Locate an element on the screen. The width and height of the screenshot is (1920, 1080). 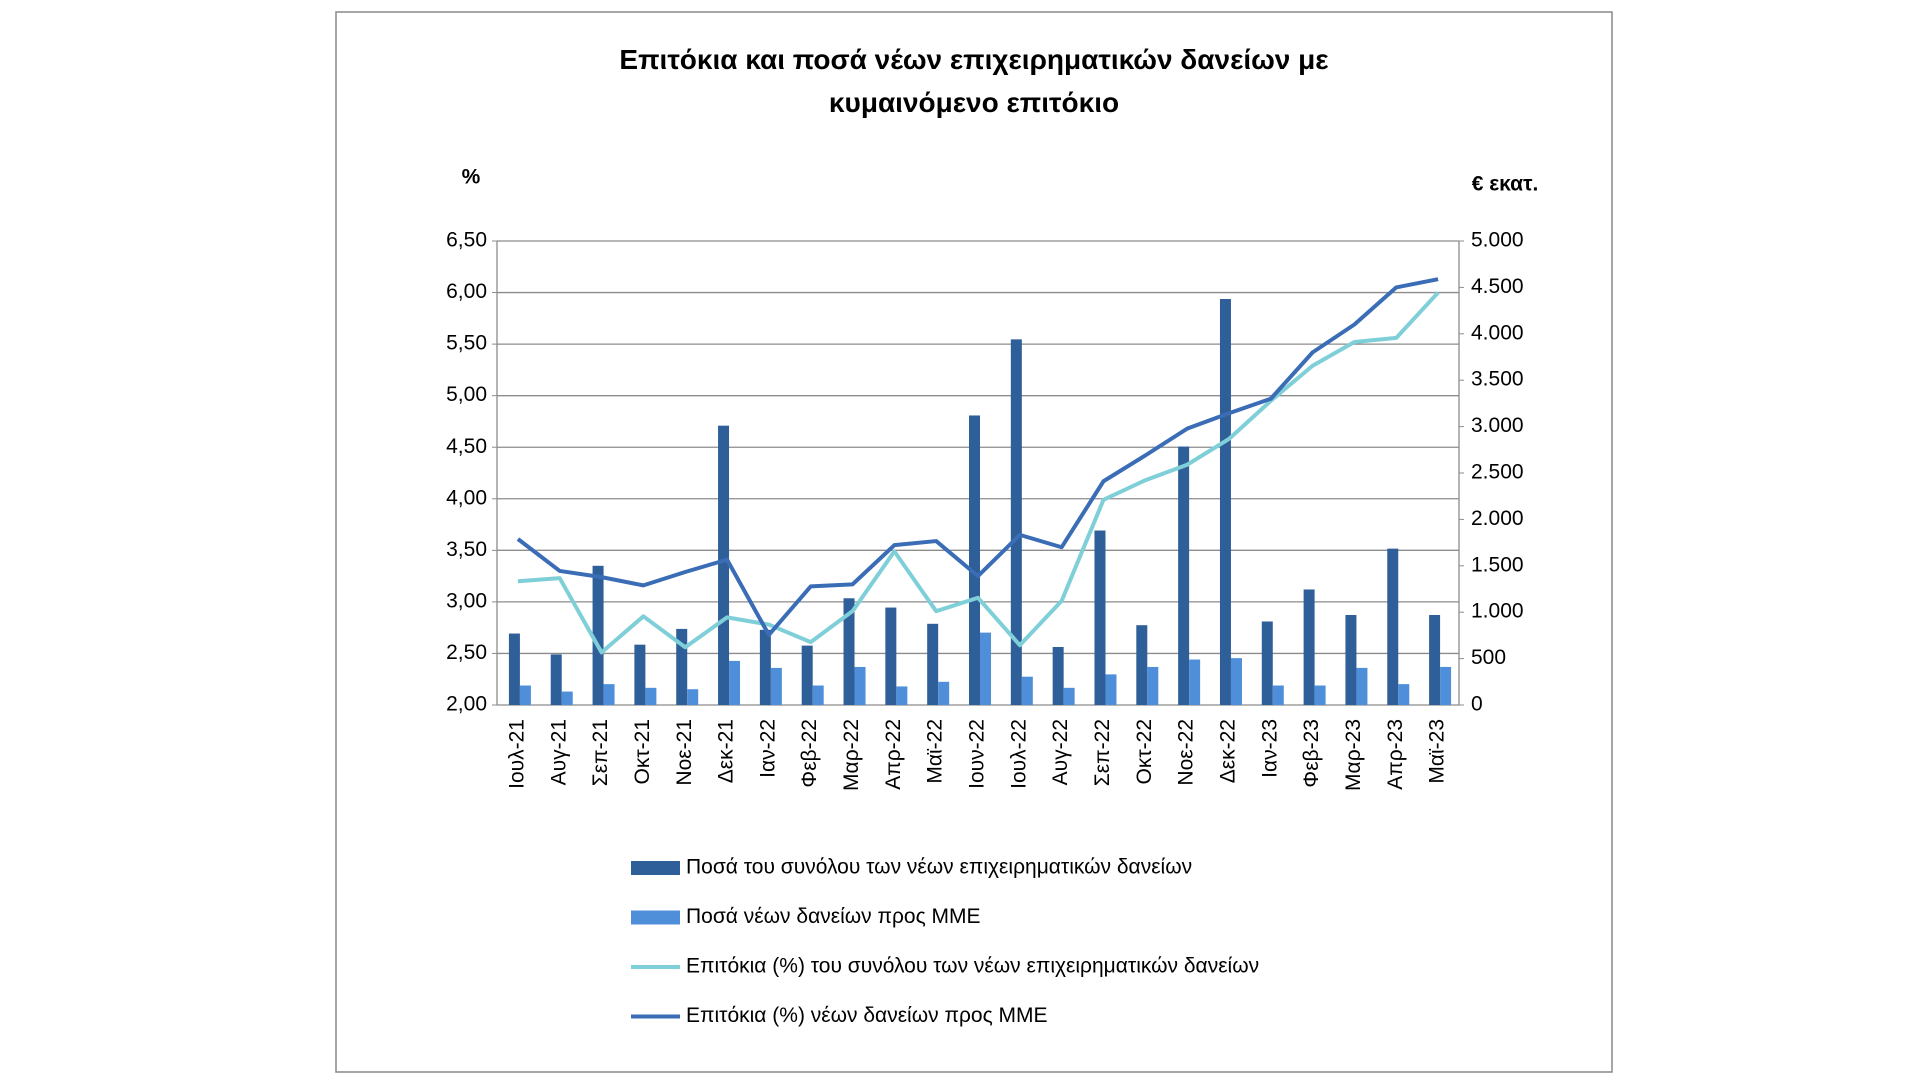
x-tick-label: Αυγ-22 is located at coordinates (1060, 752).